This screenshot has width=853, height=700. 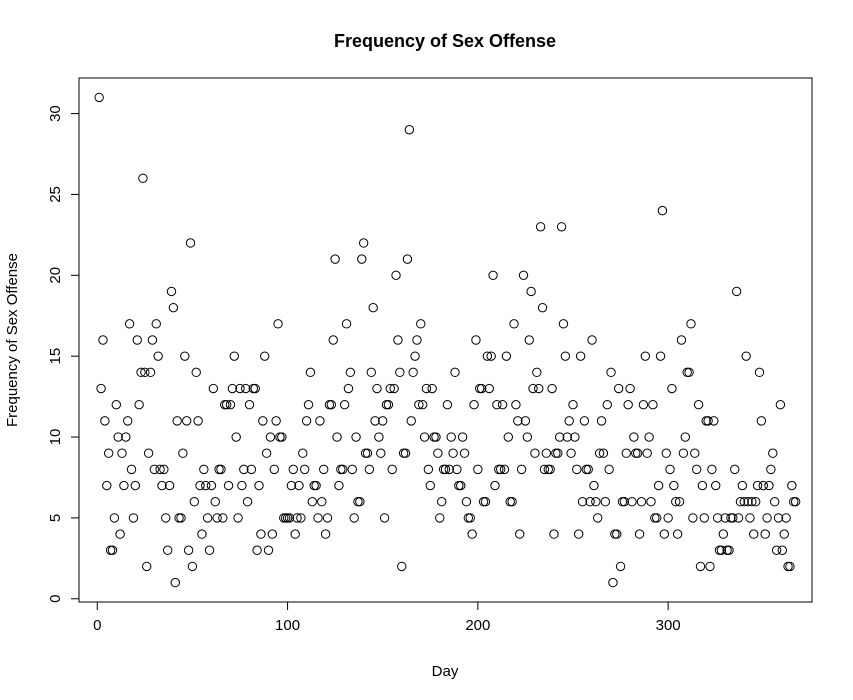 What do you see at coordinates (12, 340) in the screenshot?
I see `y-axis-label: Frequency of Sex Offense` at bounding box center [12, 340].